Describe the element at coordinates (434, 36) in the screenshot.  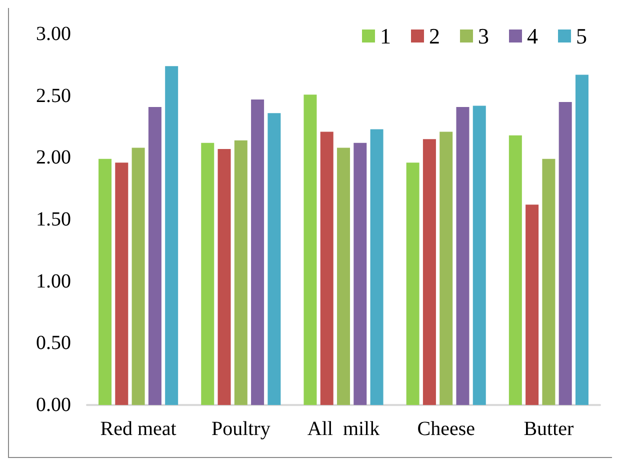
I see `legend-label: 2` at that location.